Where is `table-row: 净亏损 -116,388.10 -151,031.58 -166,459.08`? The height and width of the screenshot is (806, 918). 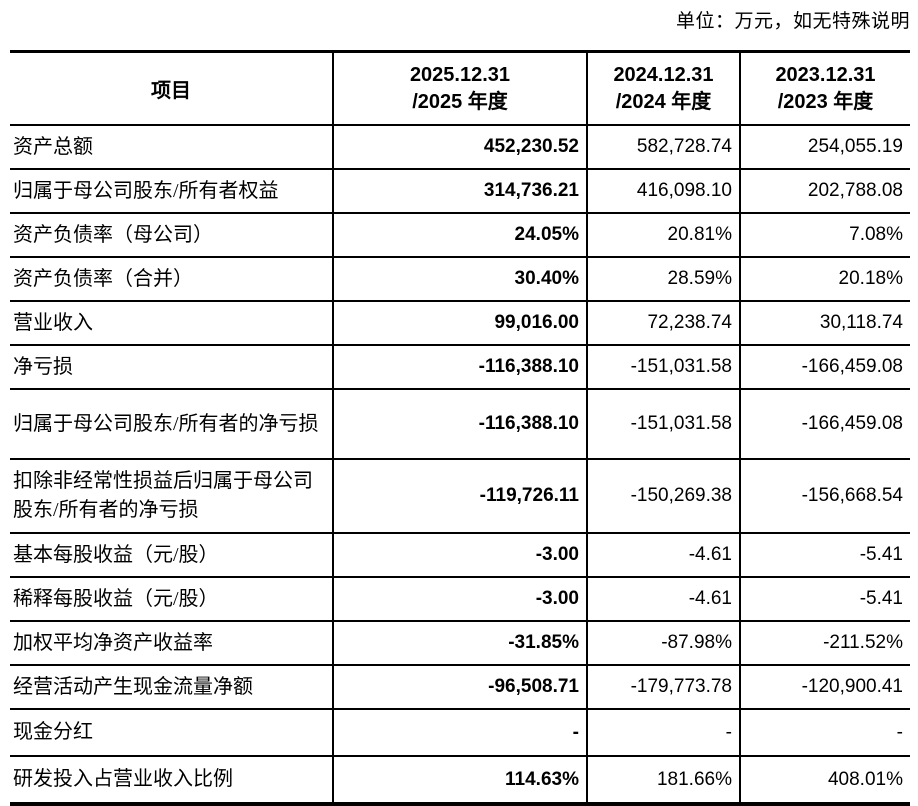 table-row: 净亏损 -116,388.10 -151,031.58 -166,459.08 is located at coordinates (460, 367).